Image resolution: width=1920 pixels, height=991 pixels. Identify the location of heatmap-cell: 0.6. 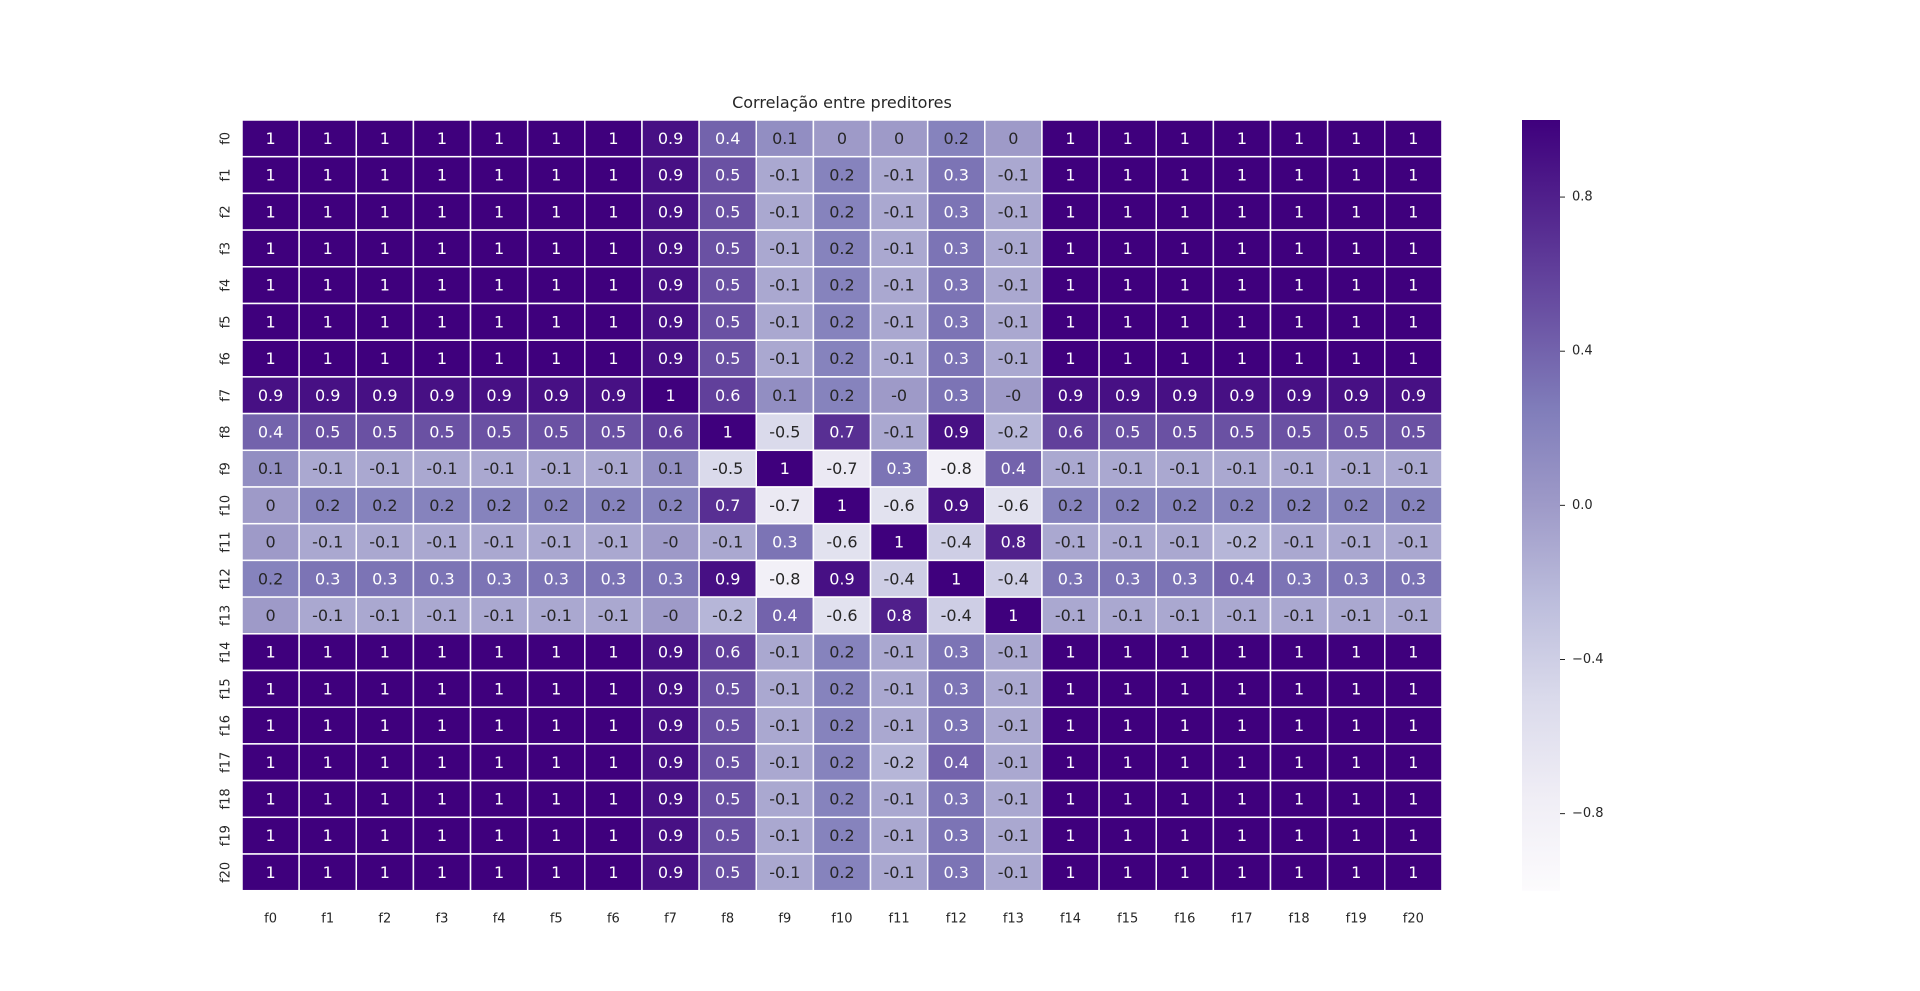
(1070, 432).